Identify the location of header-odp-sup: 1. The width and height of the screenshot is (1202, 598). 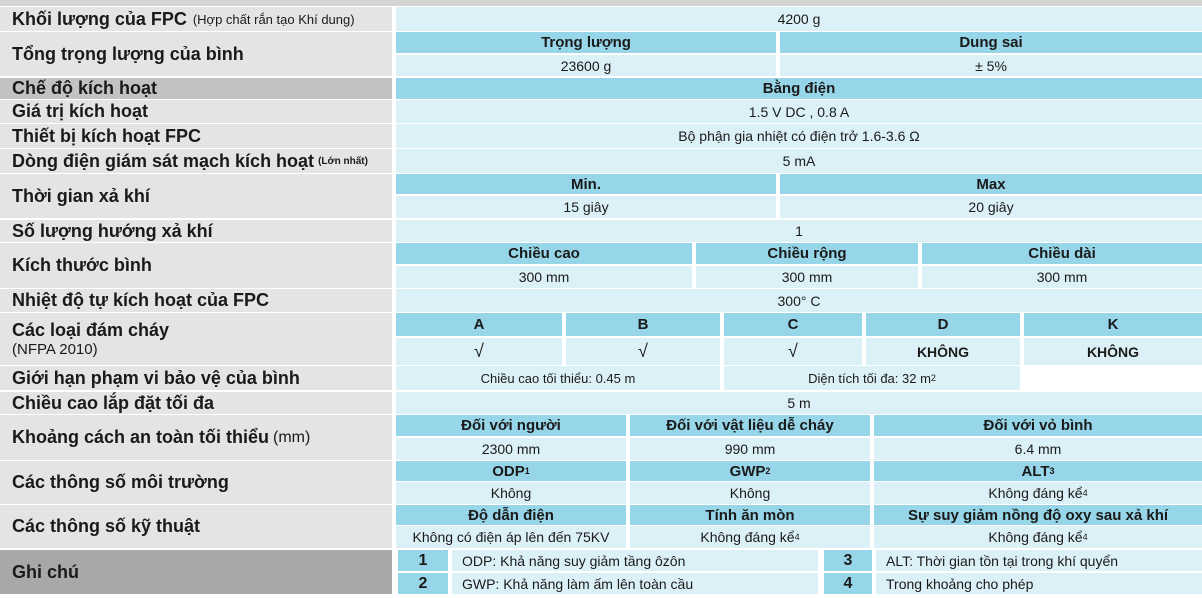
(527, 471).